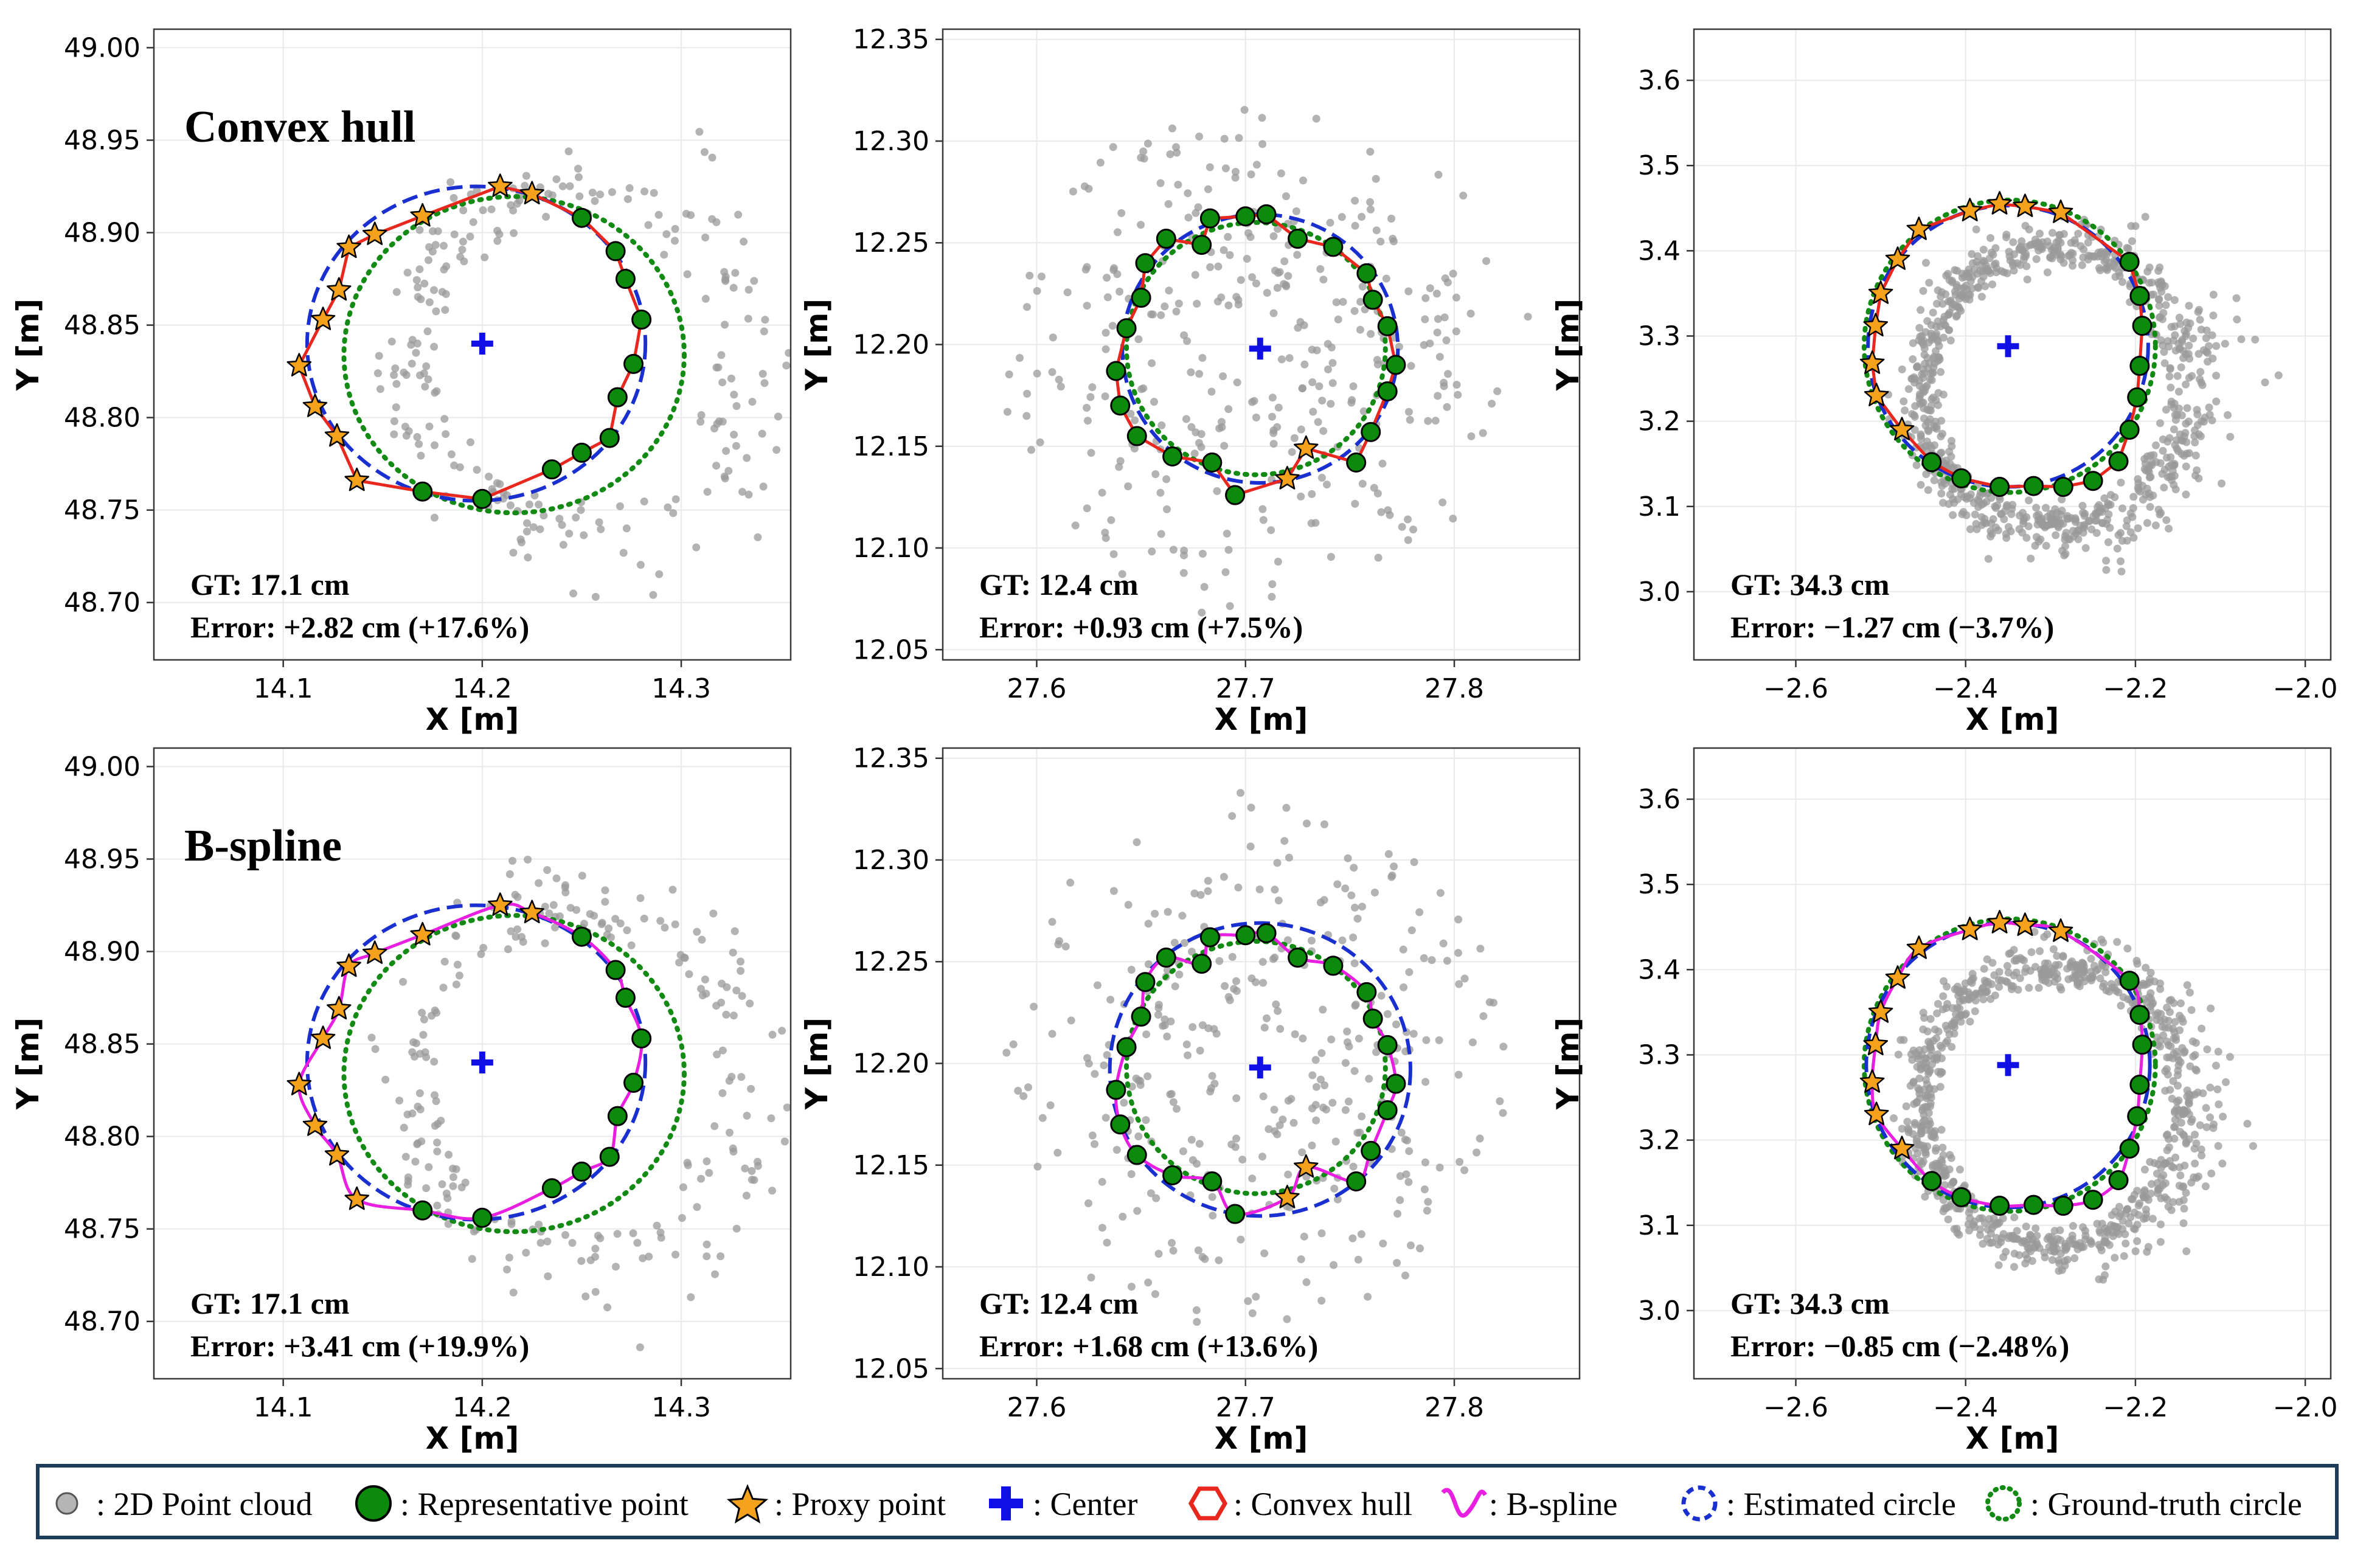 The image size is (2380, 1546). I want to click on plot-area, so click(538, 1103).